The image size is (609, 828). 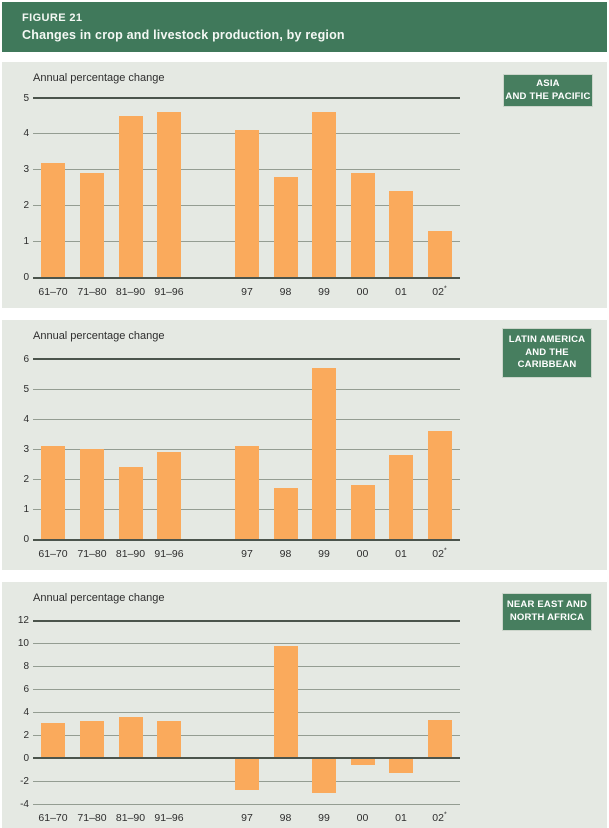 I want to click on y-tick--4: -4, so click(x=24, y=804).